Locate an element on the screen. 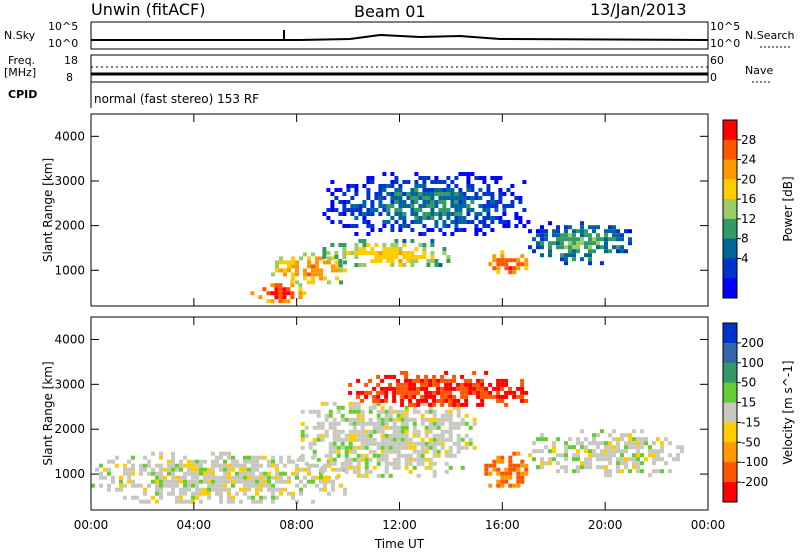  beam-title: Beam 01 is located at coordinates (390, 11).